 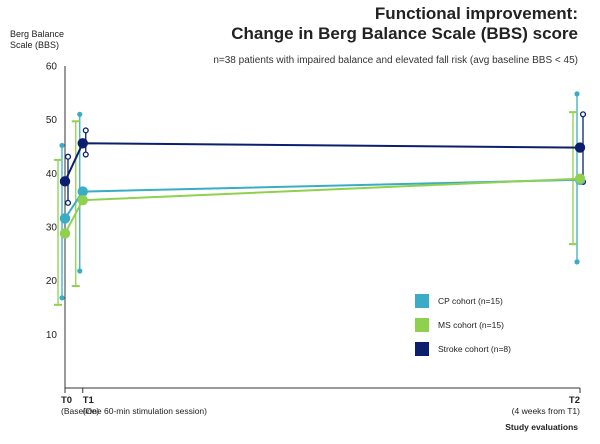 What do you see at coordinates (52, 67) in the screenshot?
I see `y-tick-label: 60` at bounding box center [52, 67].